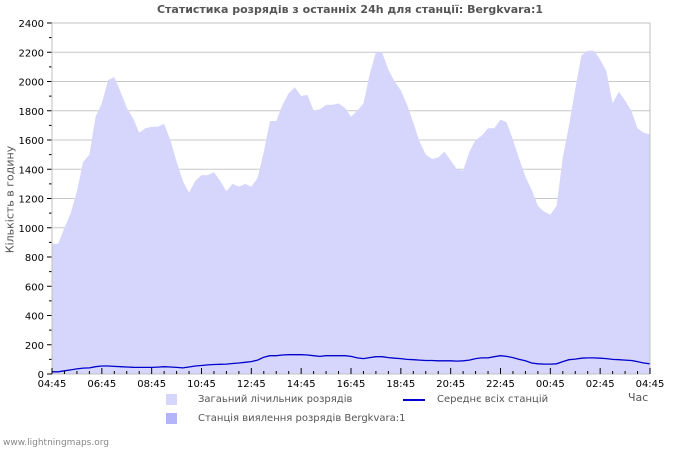 Image resolution: width=700 pixels, height=450 pixels. I want to click on legend-item-total: Загаьний лічильник розрядів, so click(259, 399).